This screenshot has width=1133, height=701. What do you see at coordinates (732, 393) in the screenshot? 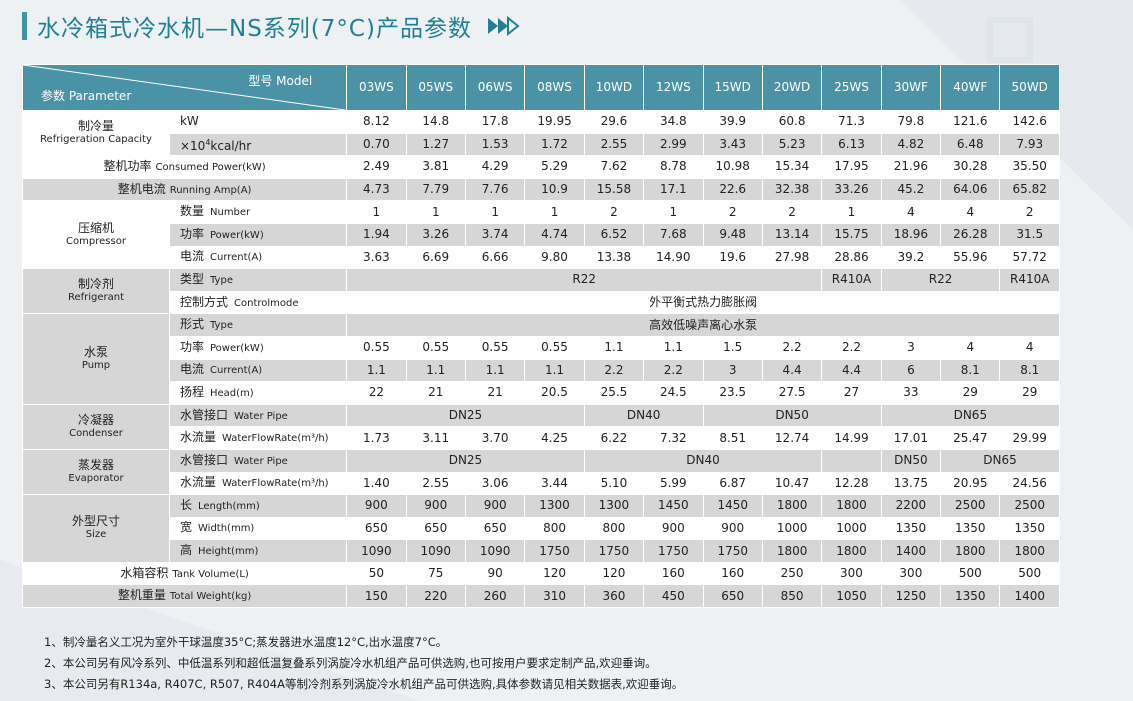
I see `value-cell: 23.5` at bounding box center [732, 393].